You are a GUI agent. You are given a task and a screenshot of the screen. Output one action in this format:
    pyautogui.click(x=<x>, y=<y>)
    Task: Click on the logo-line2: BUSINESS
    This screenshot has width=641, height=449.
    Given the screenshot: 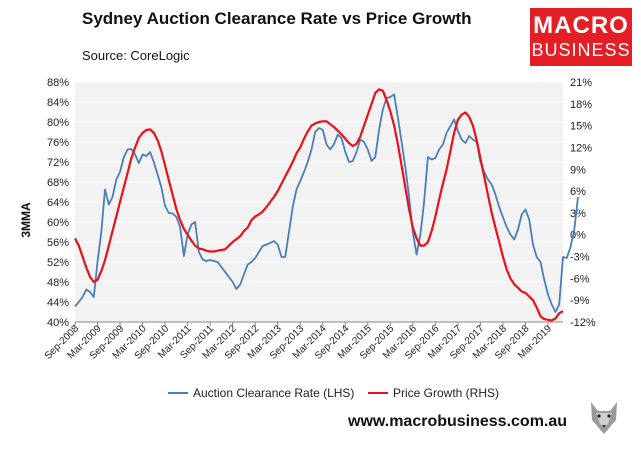 What is the action you would take?
    pyautogui.click(x=581, y=50)
    